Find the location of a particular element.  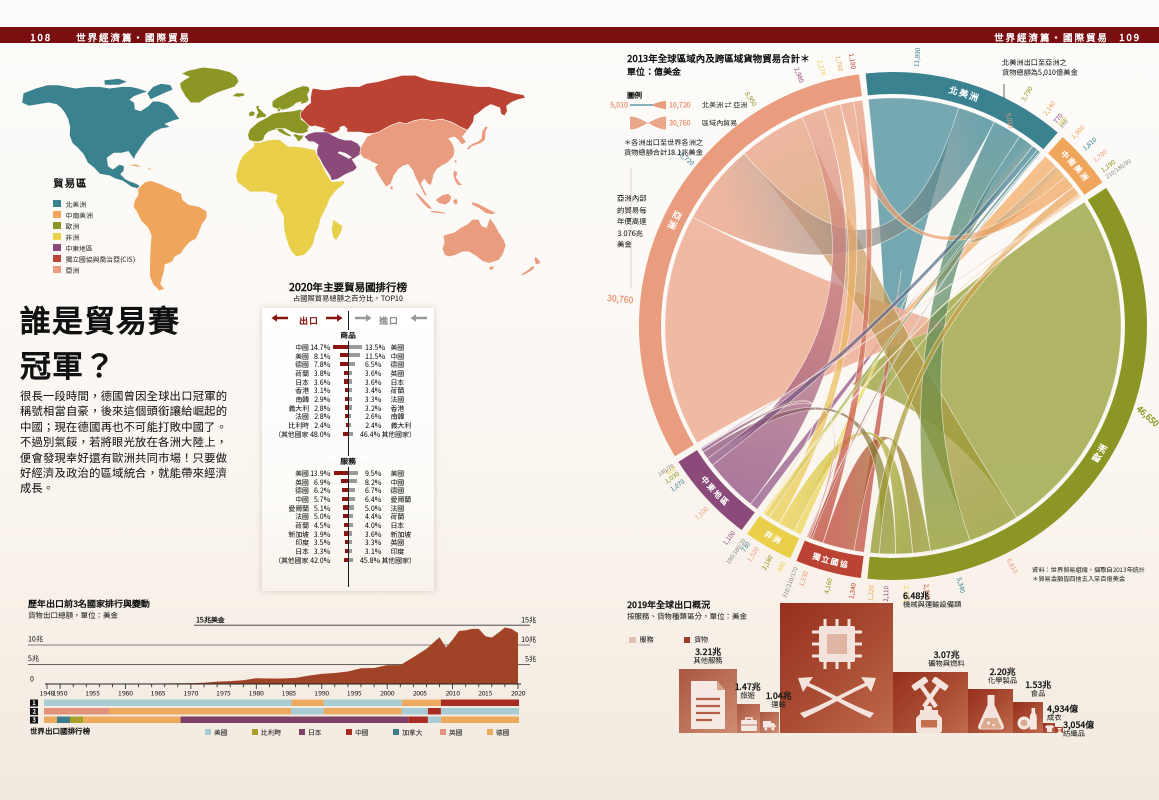

table-cell: 5.0% is located at coordinates (373, 507).